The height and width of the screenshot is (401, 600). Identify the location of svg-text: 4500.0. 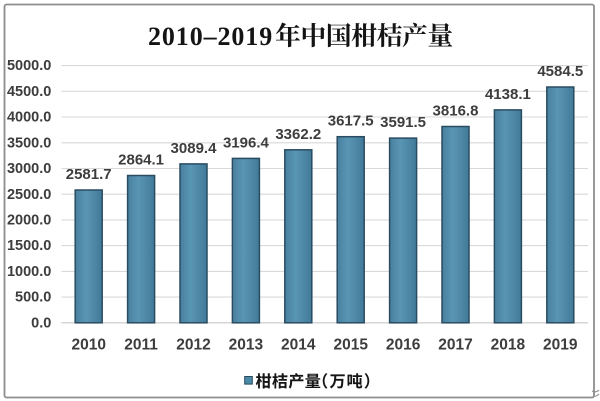
(29, 92).